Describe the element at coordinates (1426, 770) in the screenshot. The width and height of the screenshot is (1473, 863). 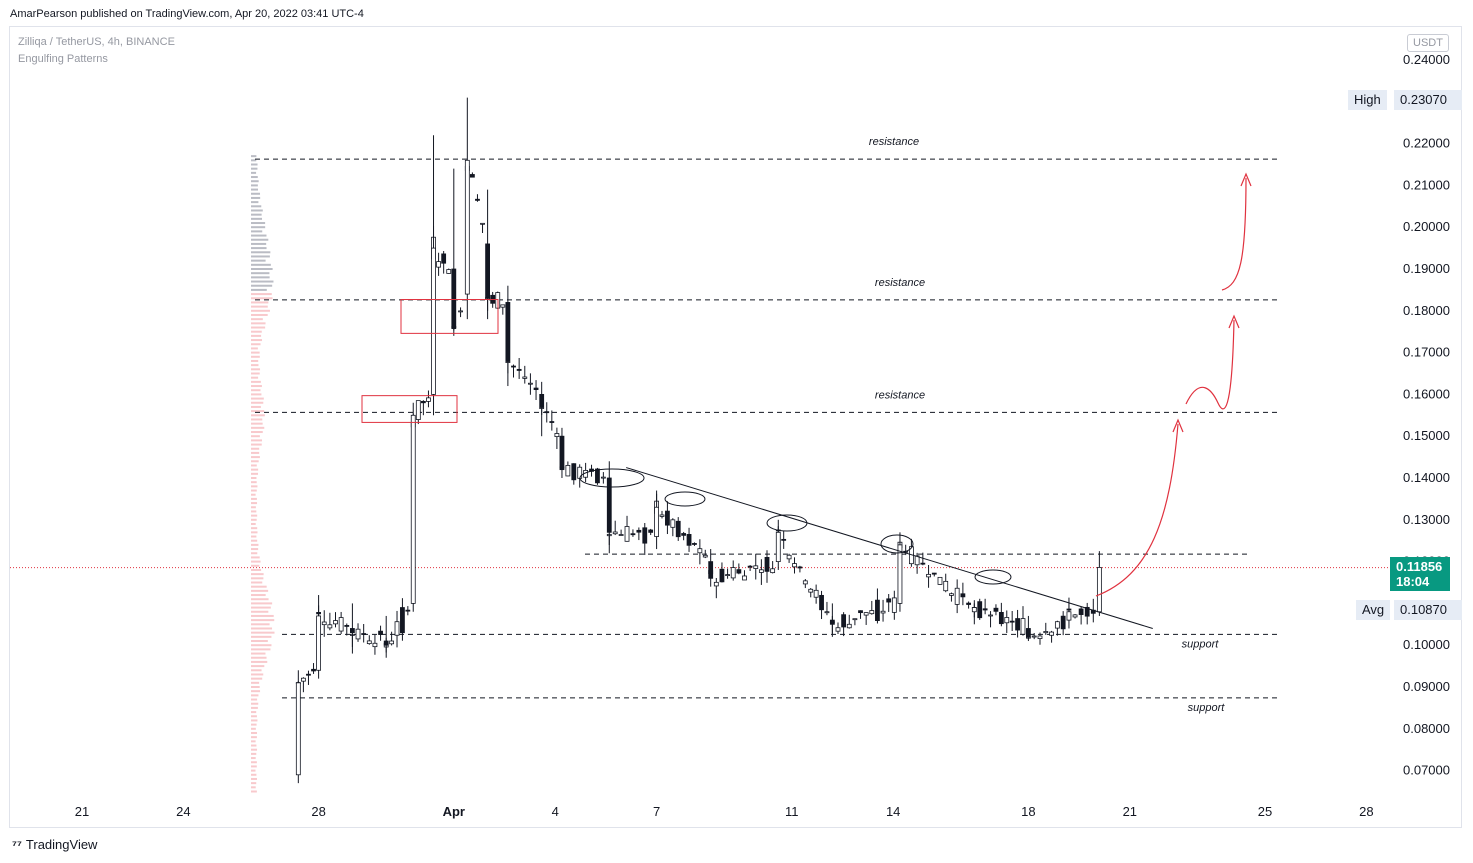
I see `price-tick-label: 0.07000` at that location.